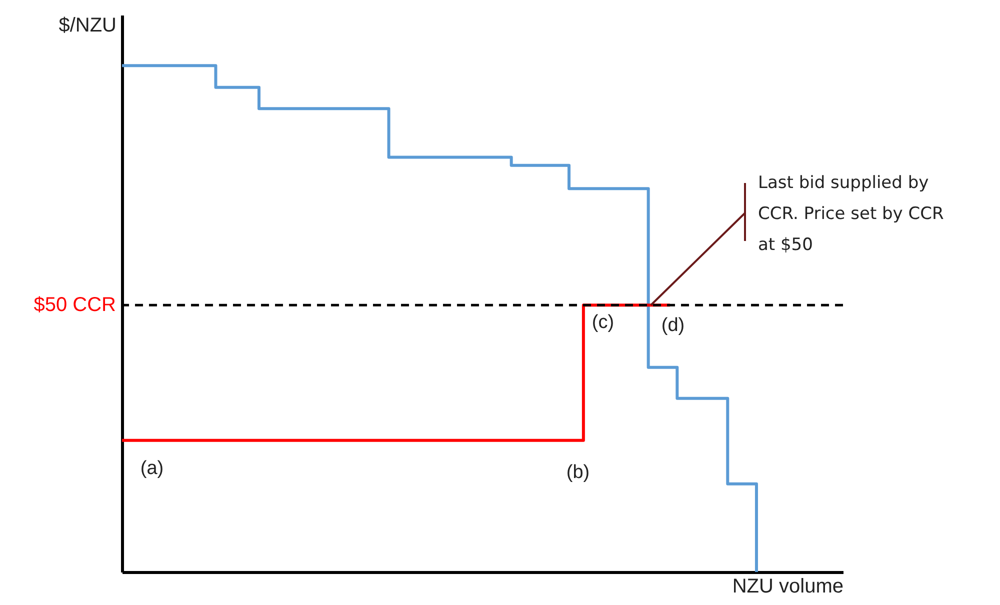 This screenshot has width=1000, height=605. I want to click on ref-line-label: $50 CCR, so click(75, 305).